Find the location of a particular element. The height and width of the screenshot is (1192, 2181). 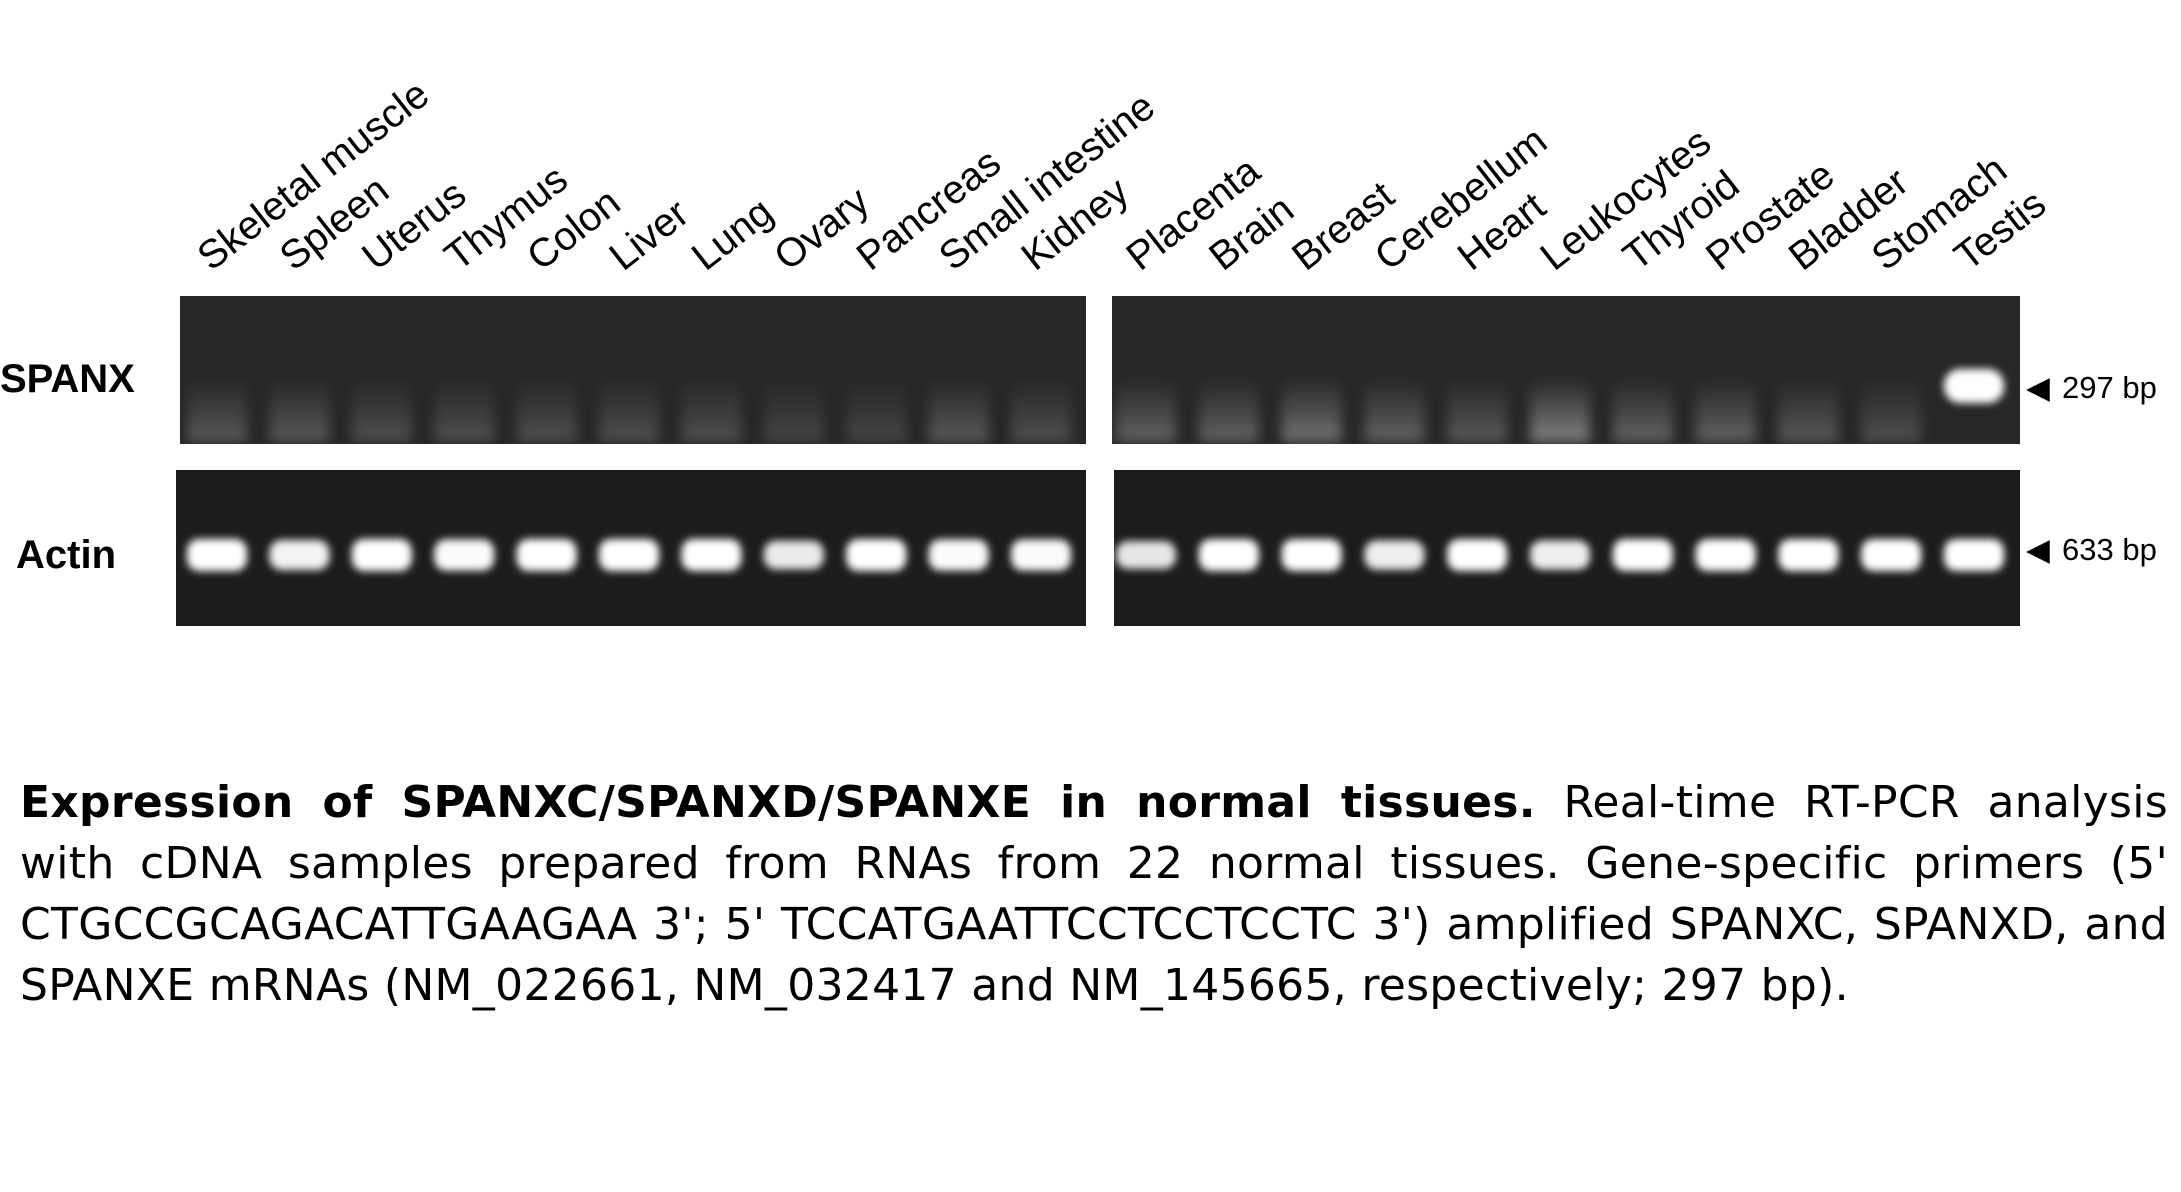

row-label-spanx: SPANX is located at coordinates (67, 379).